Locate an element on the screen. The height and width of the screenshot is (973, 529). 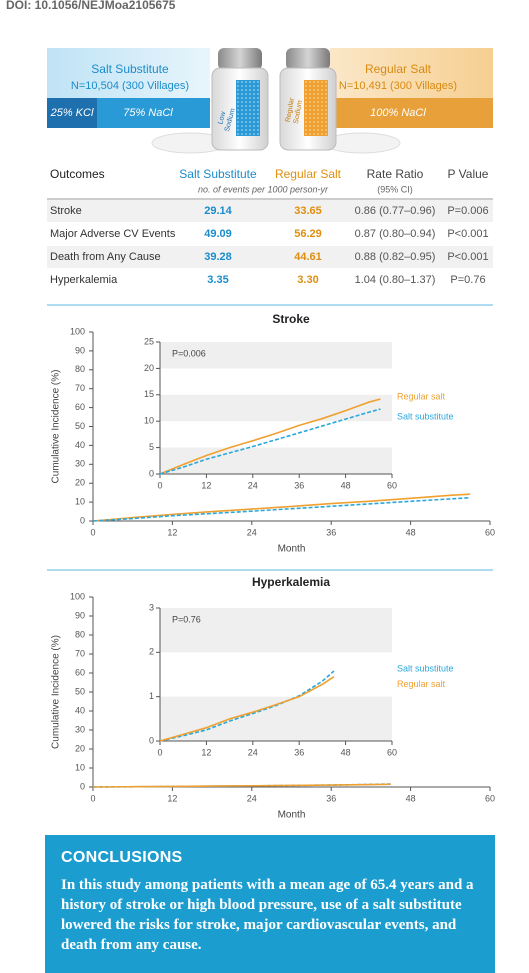
shaker: Regular Sodium is located at coordinates (308, 99).